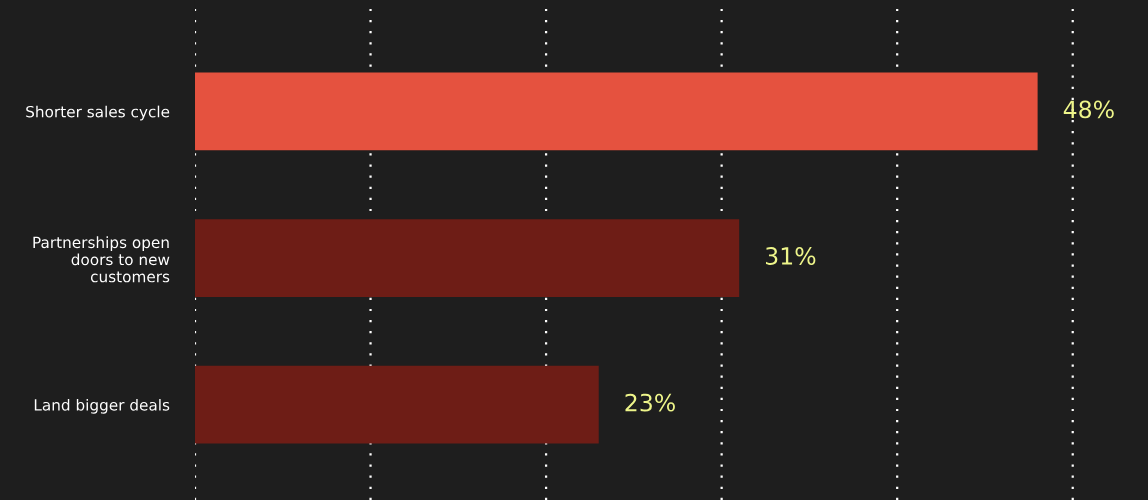  I want to click on data-label: 23%, so click(650, 402).